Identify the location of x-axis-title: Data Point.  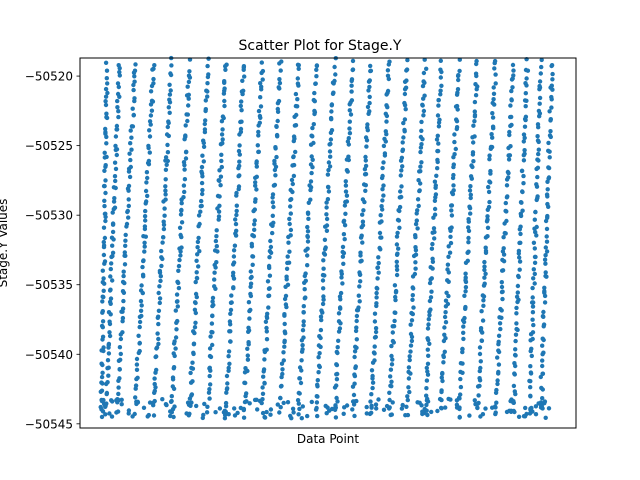
(328, 439).